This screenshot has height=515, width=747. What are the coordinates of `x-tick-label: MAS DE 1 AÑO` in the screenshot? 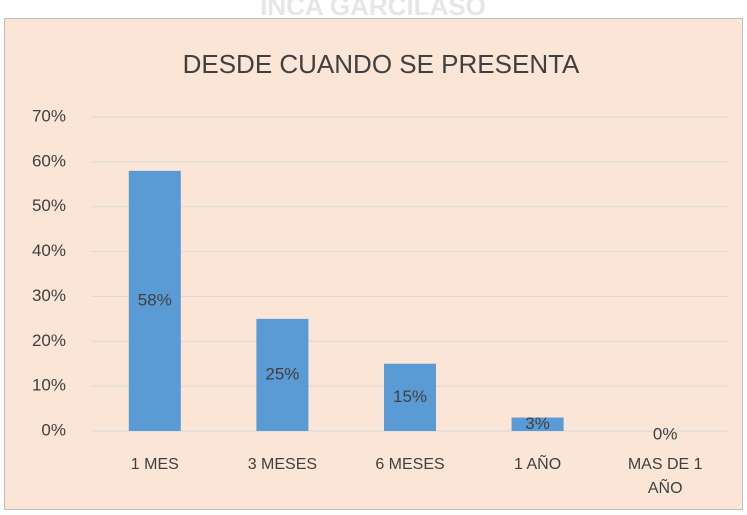 It's located at (665, 476).